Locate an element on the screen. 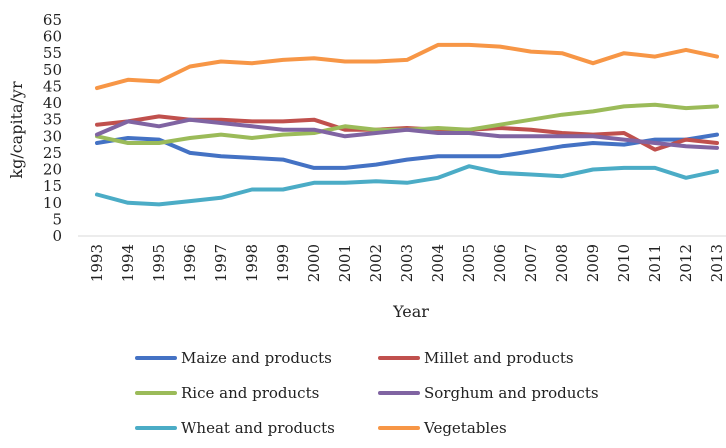 The width and height of the screenshot is (726, 448). y-tick-label: 15 is located at coordinates (52, 186).